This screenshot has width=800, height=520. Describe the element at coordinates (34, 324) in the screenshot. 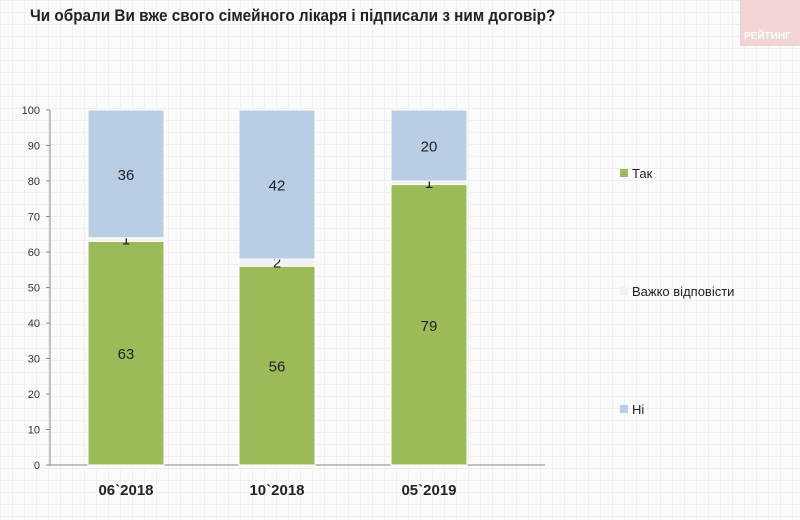

I see `y-tick-label: 40` at that location.